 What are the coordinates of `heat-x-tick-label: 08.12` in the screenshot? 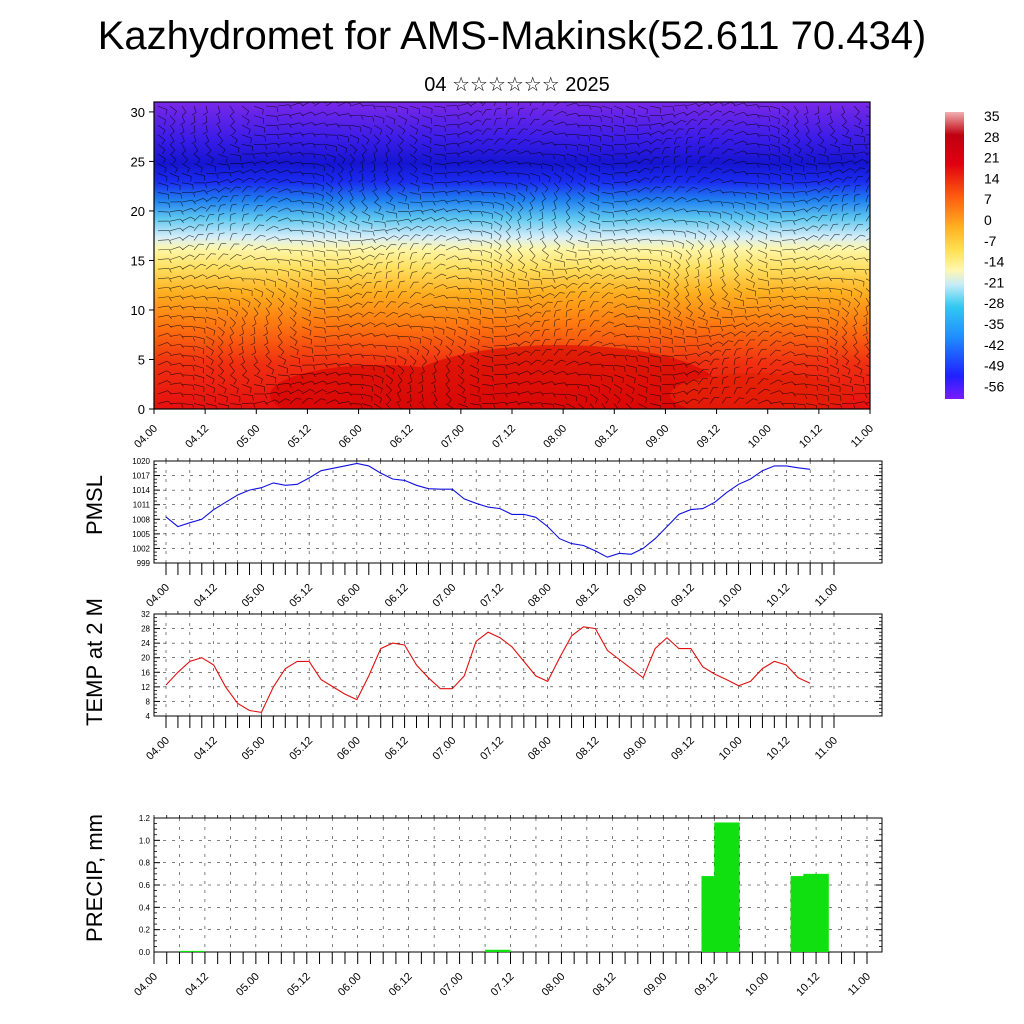 It's located at (606, 437).